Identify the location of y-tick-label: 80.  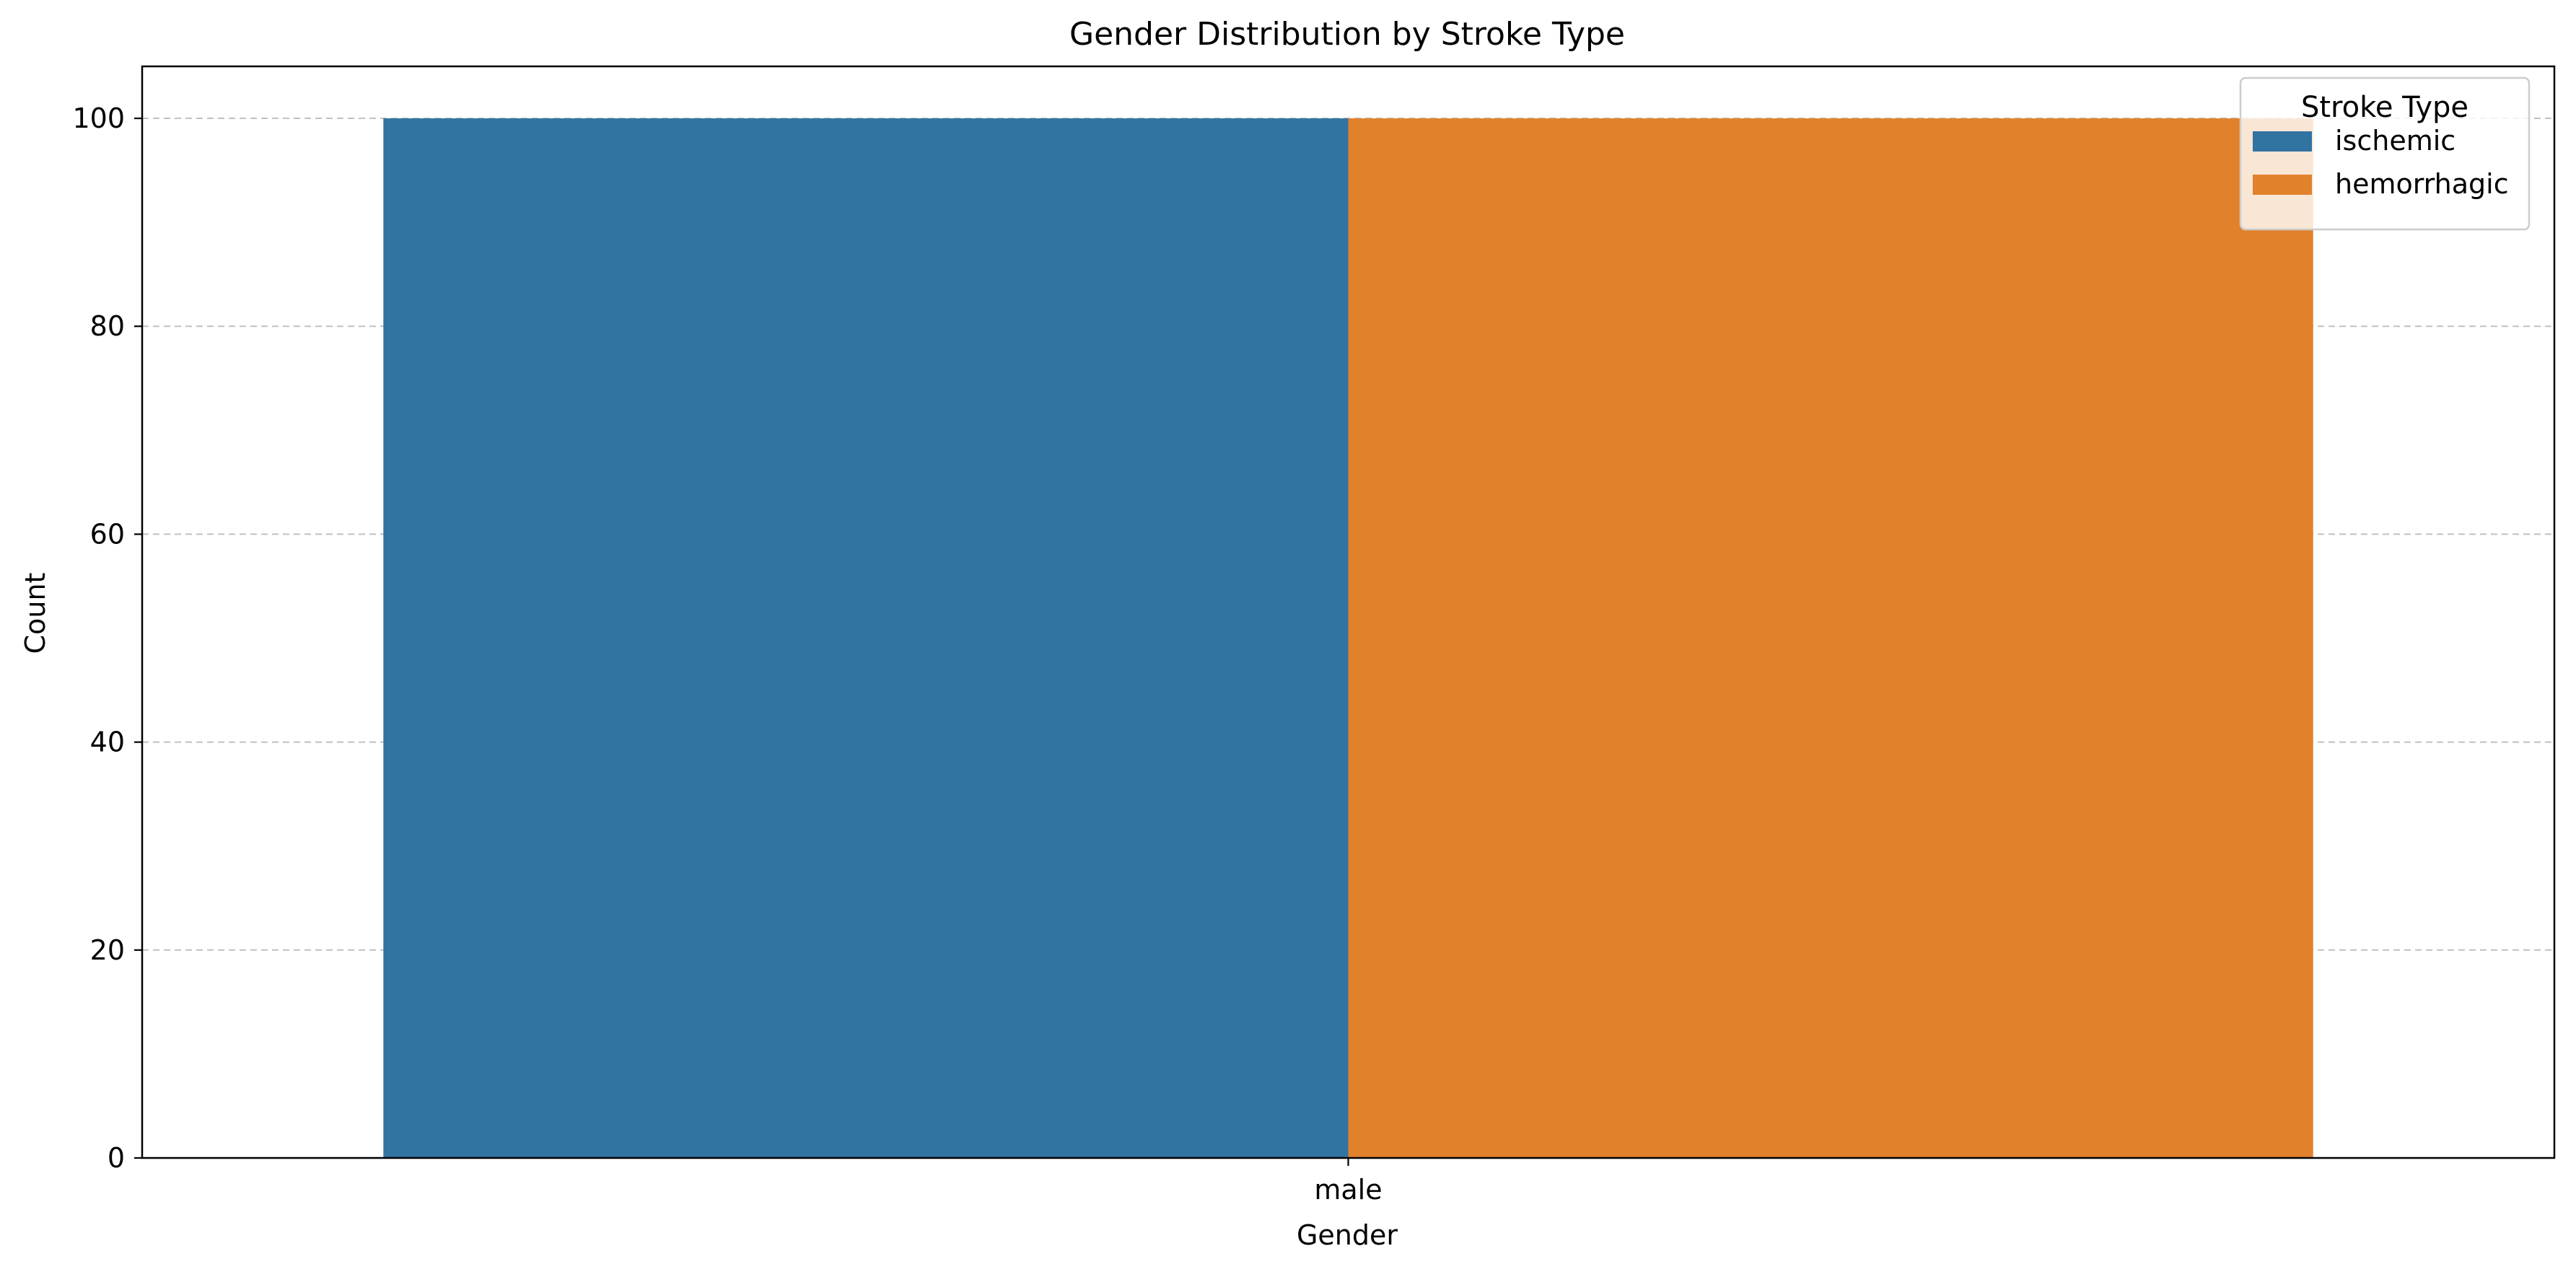
(107, 326).